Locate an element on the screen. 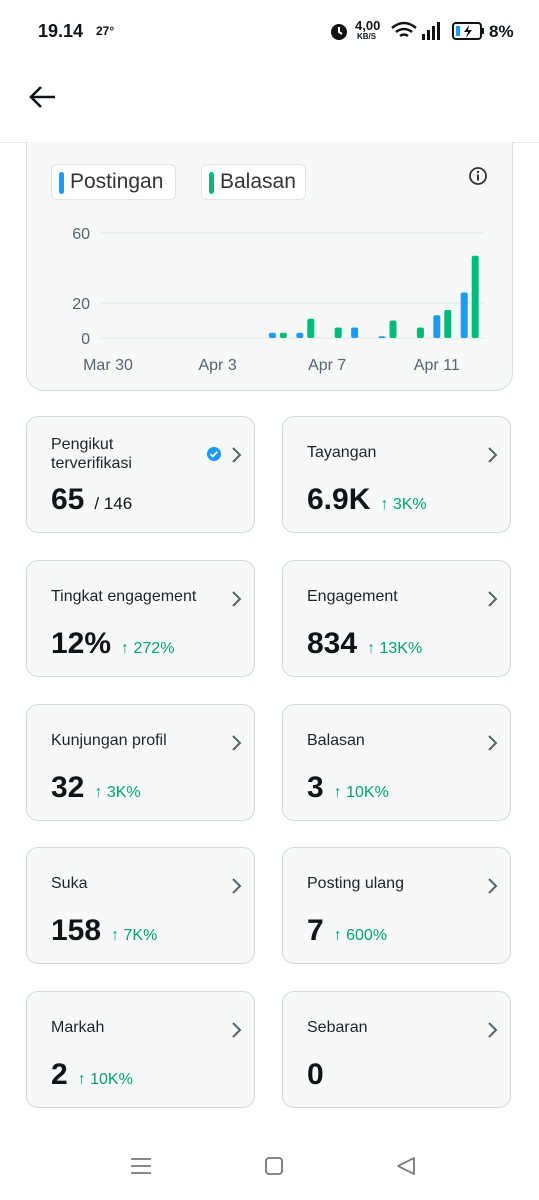  stat-label: Markah is located at coordinates (78, 1027).